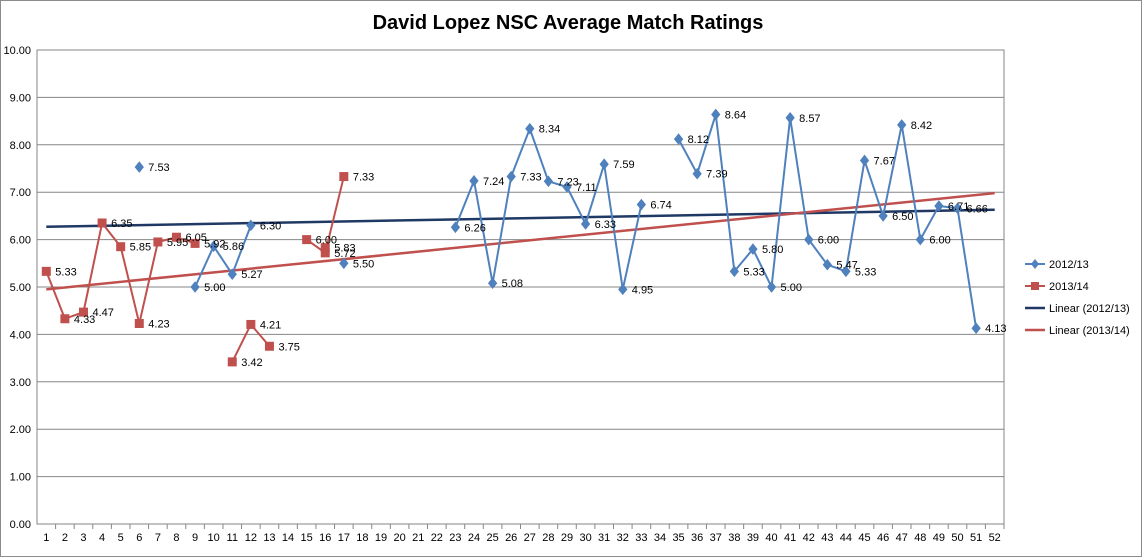 This screenshot has width=1142, height=557. What do you see at coordinates (493, 182) in the screenshot?
I see `series-1-data-label: 7.24` at bounding box center [493, 182].